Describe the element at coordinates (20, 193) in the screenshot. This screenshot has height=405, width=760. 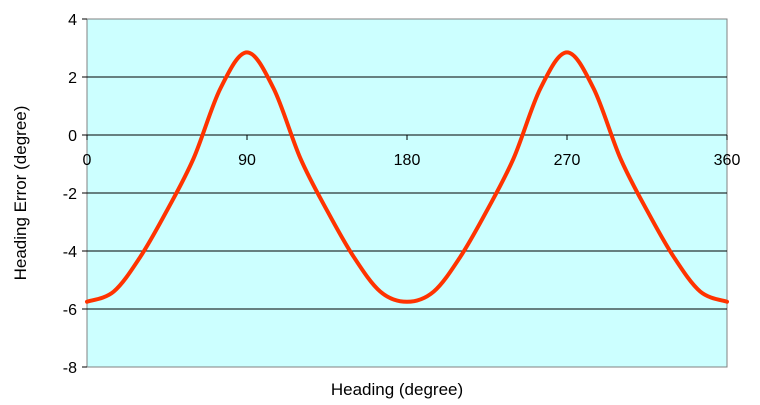
I see `y-axis-title: Heading Error (degree)` at that location.